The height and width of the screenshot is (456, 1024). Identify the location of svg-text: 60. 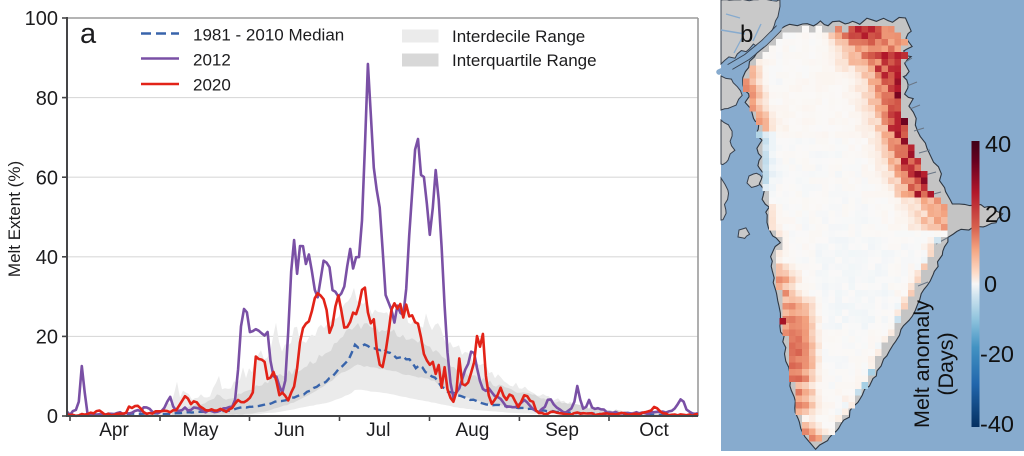
(47, 178).